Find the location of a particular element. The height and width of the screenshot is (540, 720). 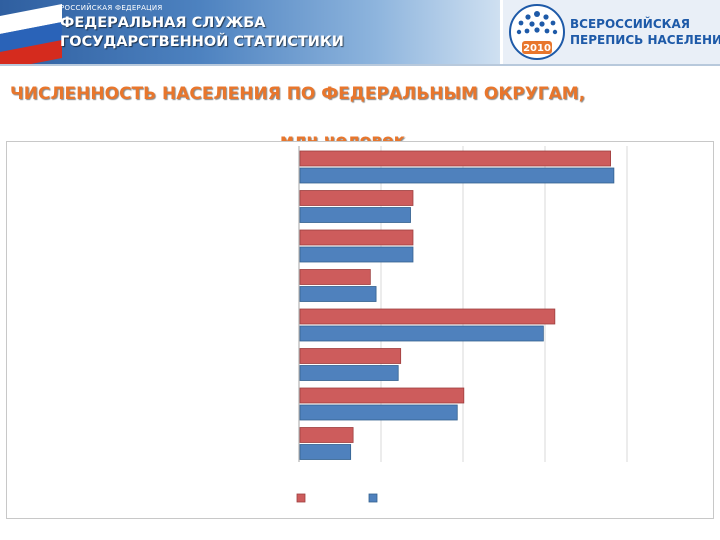

header-divider is located at coordinates (360, 65).